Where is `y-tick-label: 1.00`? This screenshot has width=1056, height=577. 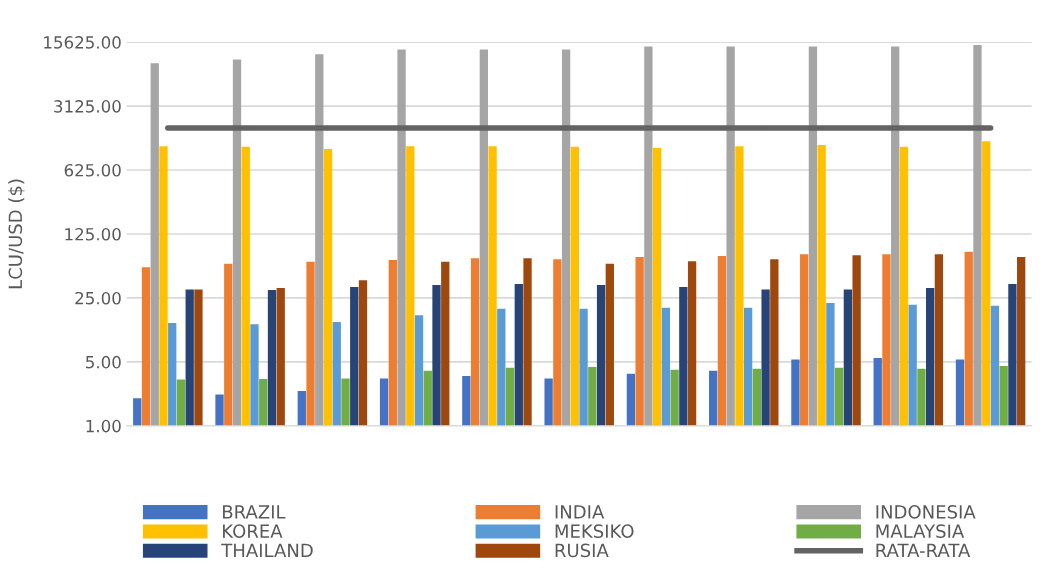 y-tick-label: 1.00 is located at coordinates (103, 426).